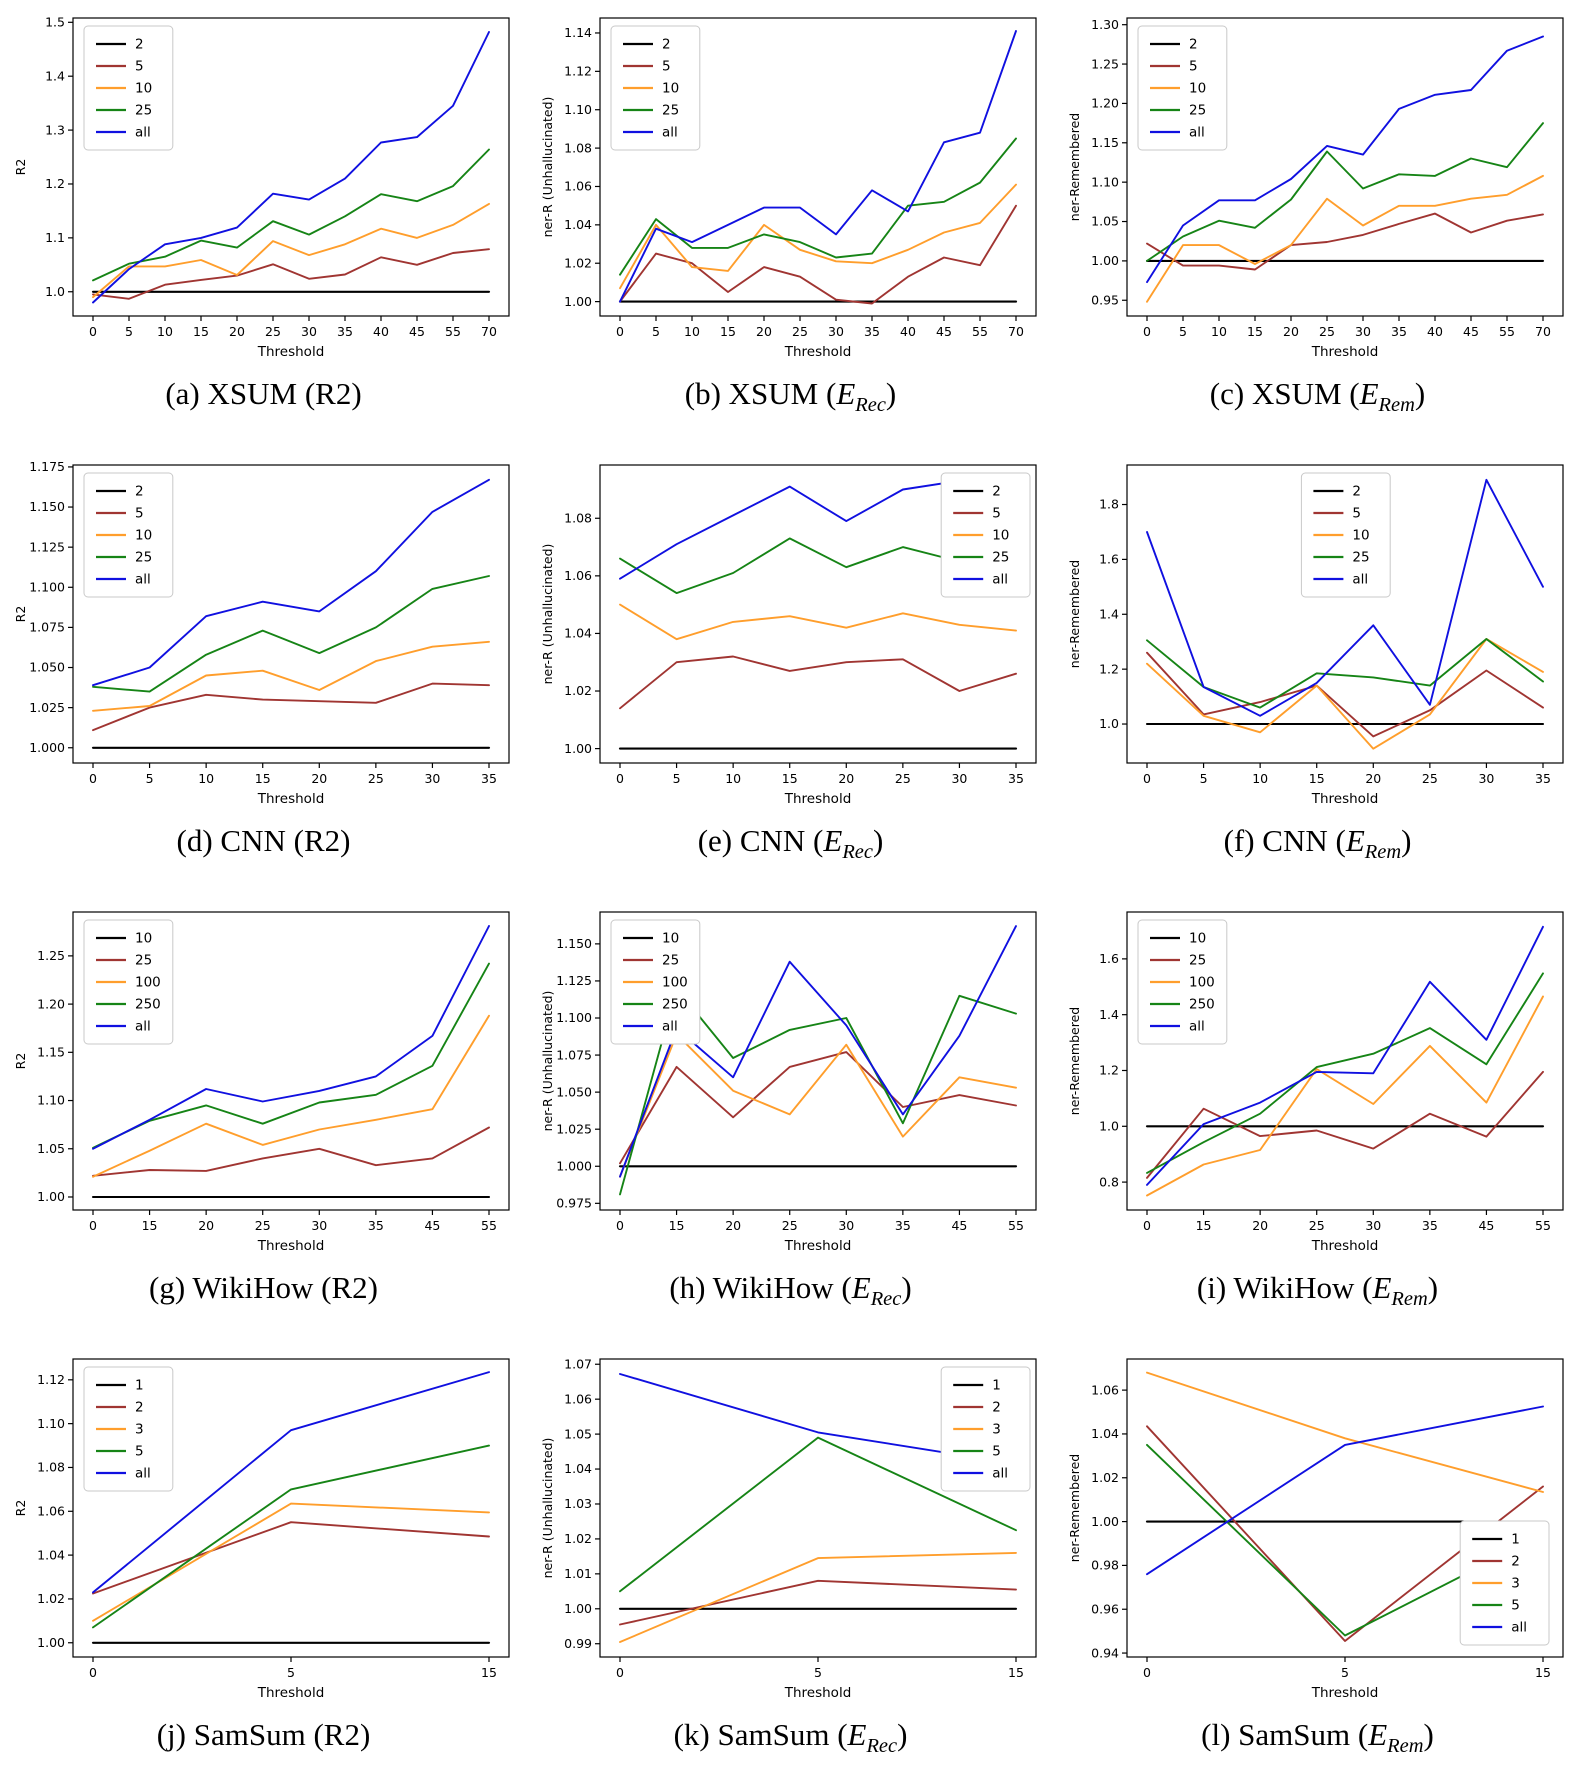  Describe the element at coordinates (1109, 723) in the screenshot. I see `y-tick-label: 1.0` at that location.